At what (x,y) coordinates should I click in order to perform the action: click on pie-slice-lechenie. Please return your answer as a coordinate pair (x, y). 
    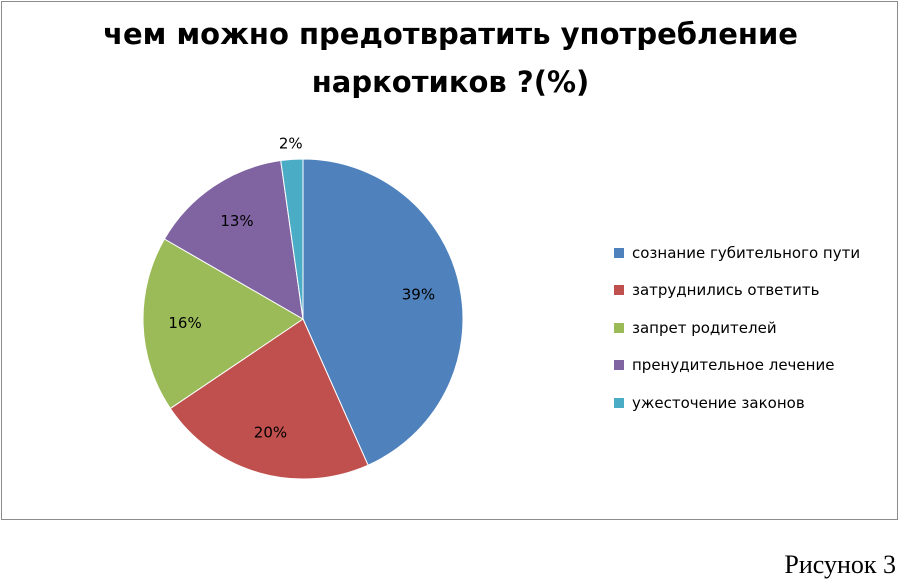
    Looking at the image, I should click on (233, 239).